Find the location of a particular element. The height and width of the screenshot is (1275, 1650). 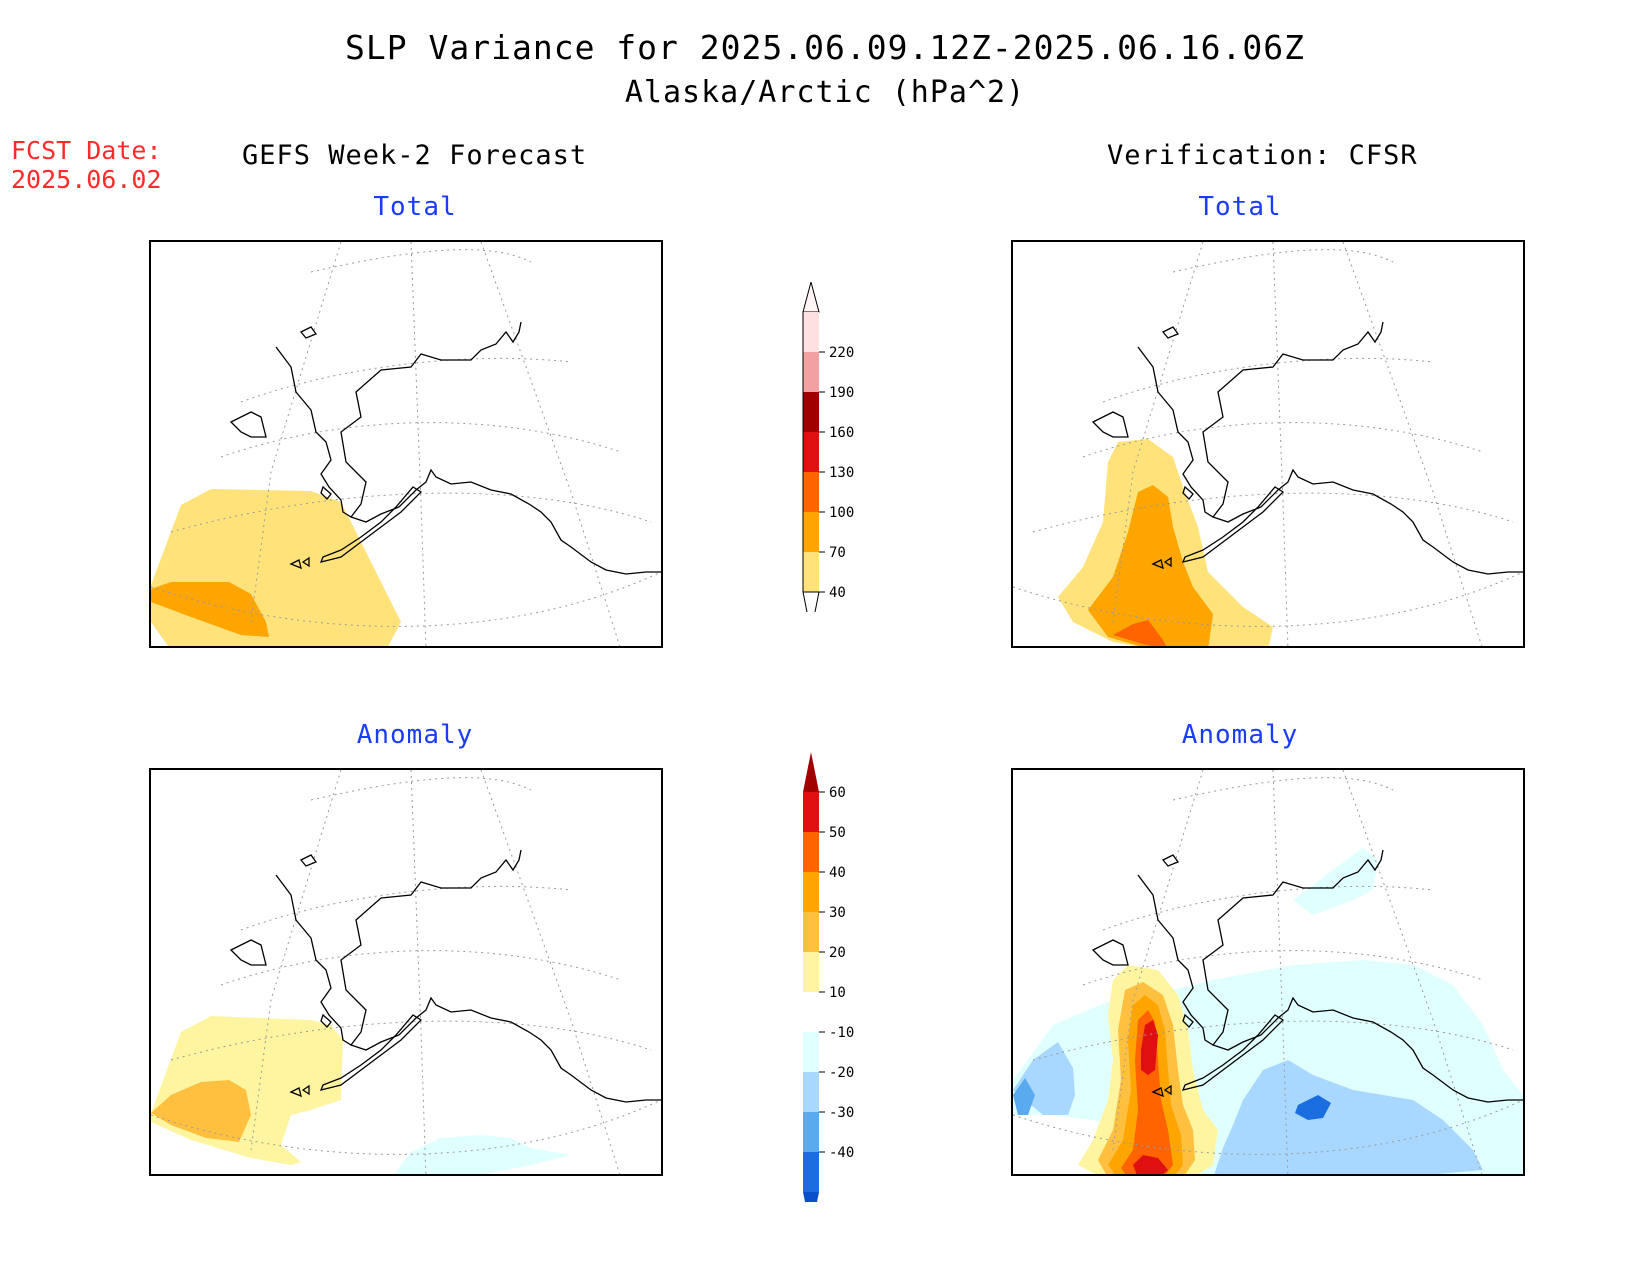

chart-subtitle: Alaska/Arctic (hPa^2) is located at coordinates (825, 92).